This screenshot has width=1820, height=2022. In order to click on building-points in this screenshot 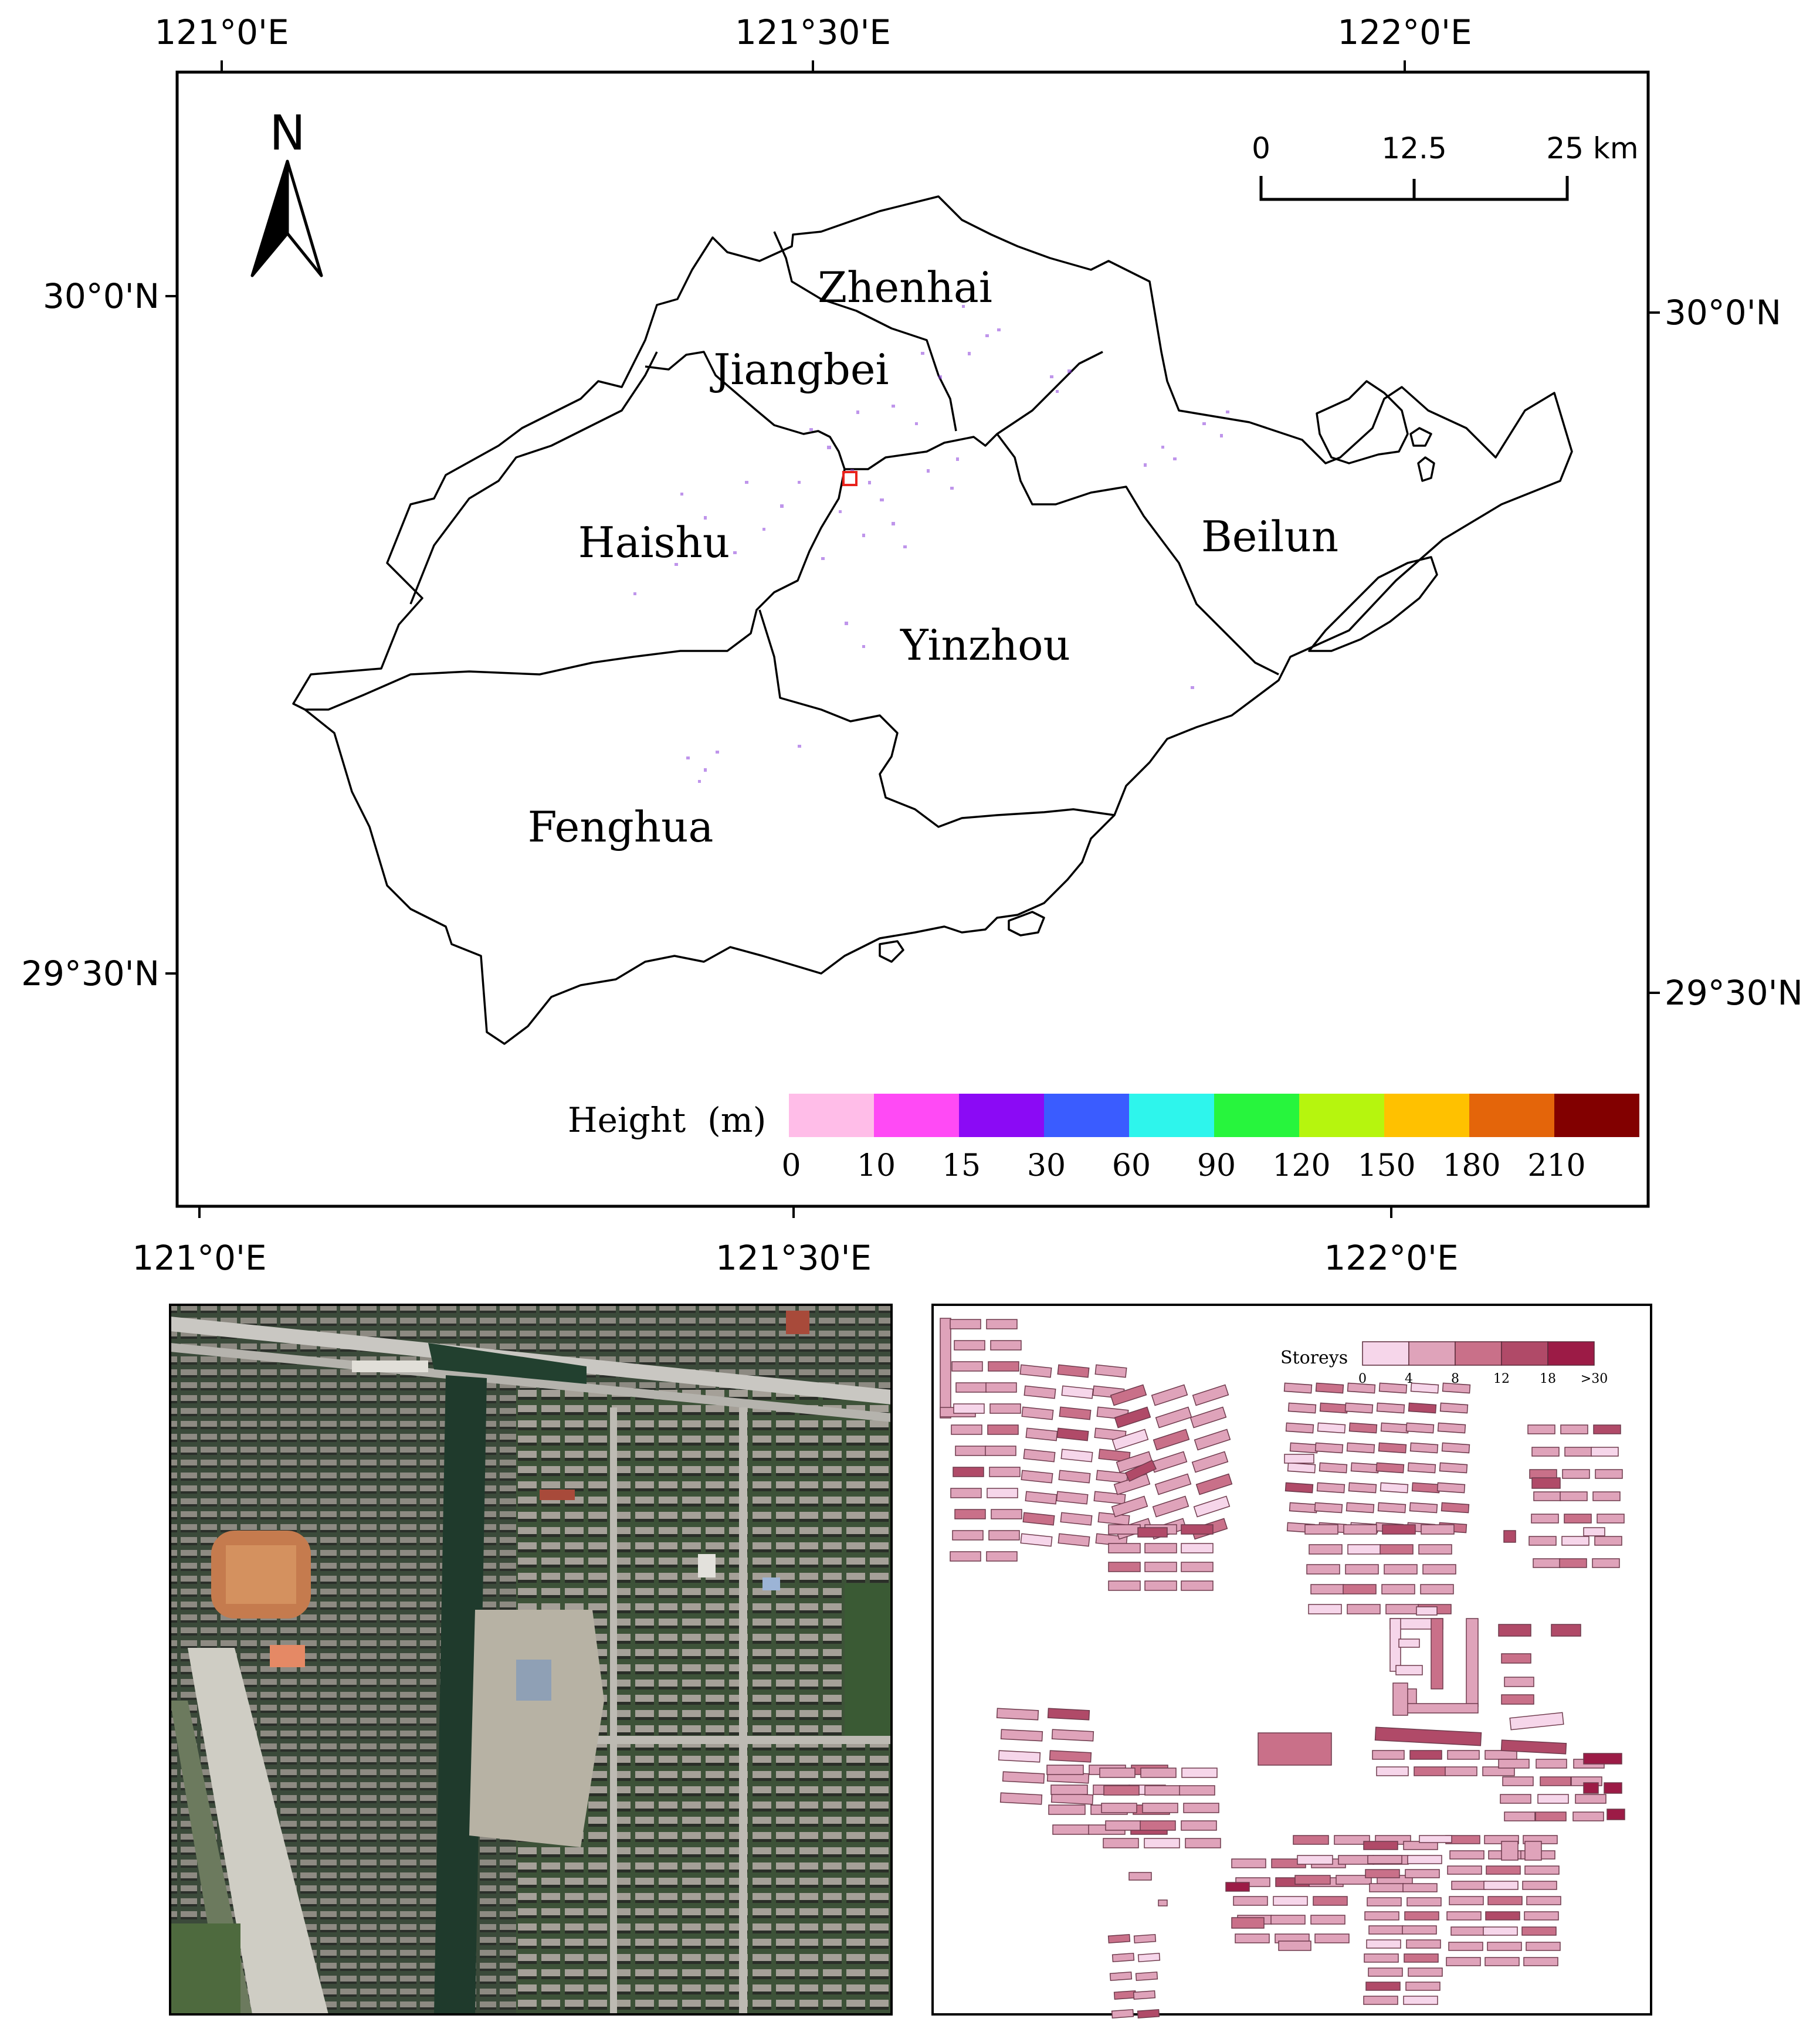, I will do `click(931, 544)`.